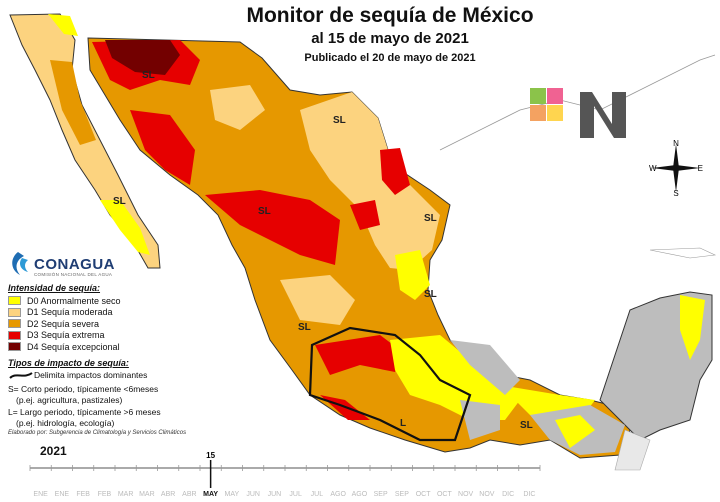 This screenshot has width=720, height=502. Describe the element at coordinates (390, 38) in the screenshot. I see `map-subtitle: al 15 de mayo de 2021` at that location.